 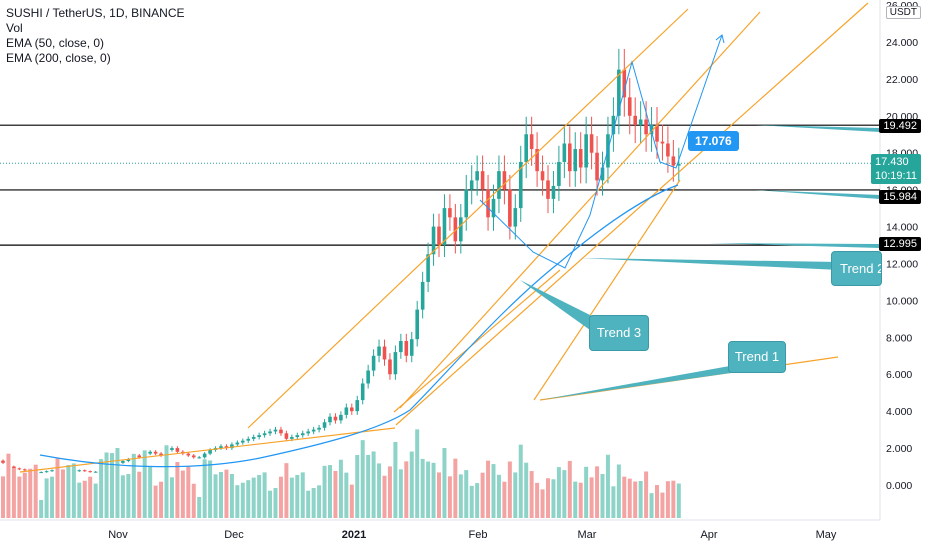 What do you see at coordinates (794, 245) in the screenshot?
I see `level3-pointer` at bounding box center [794, 245].